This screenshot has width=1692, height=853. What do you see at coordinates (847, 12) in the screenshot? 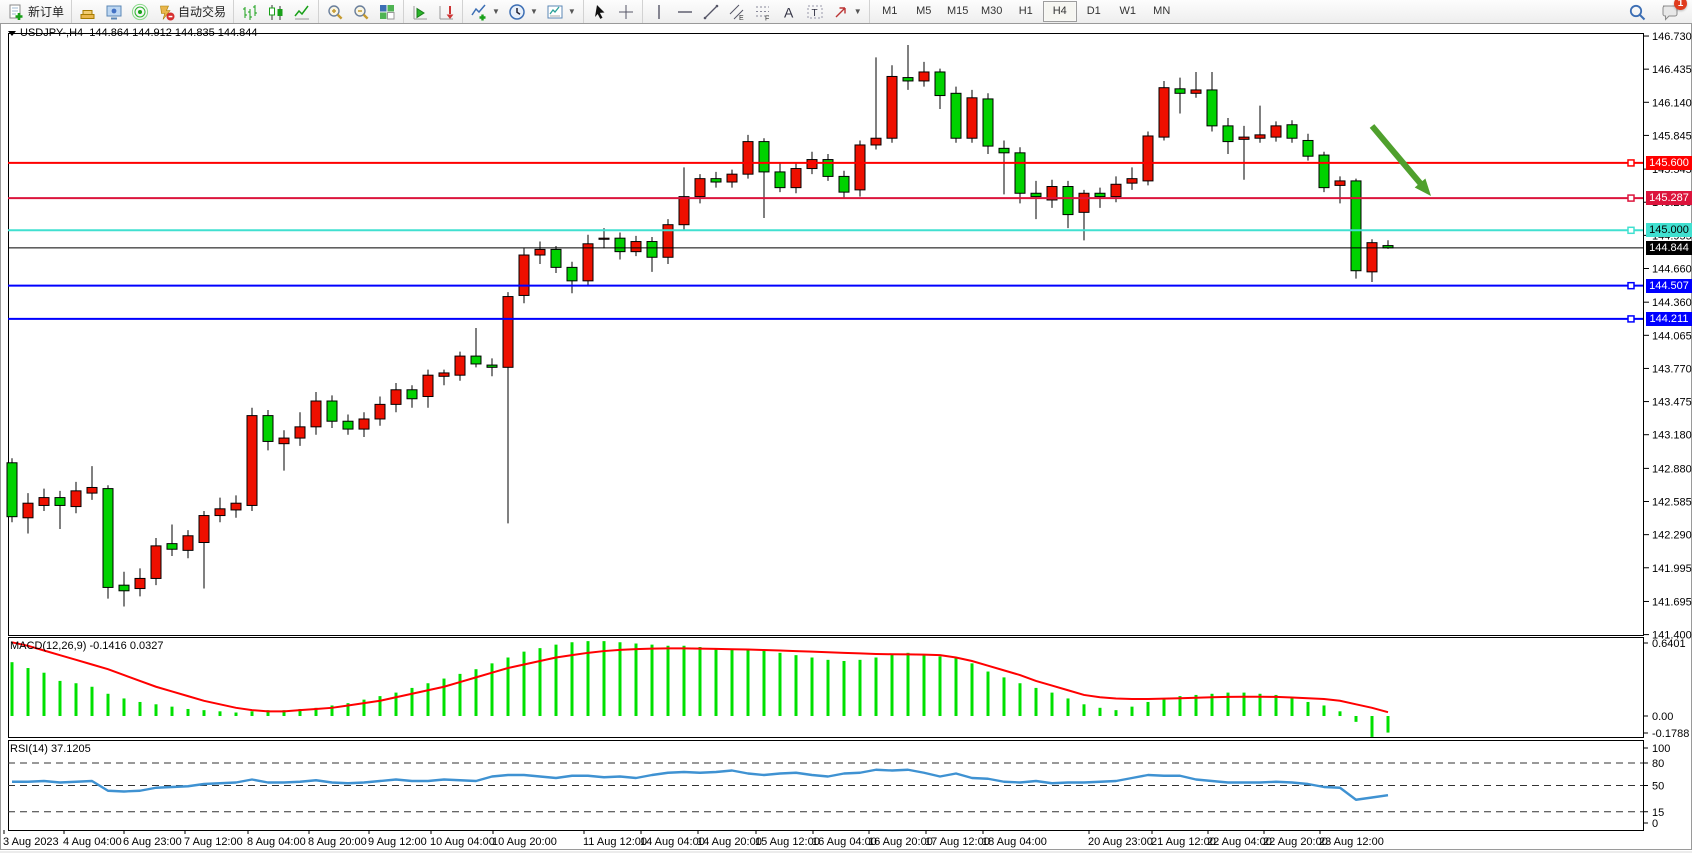
I see `arrows-button: ▼` at bounding box center [847, 12].